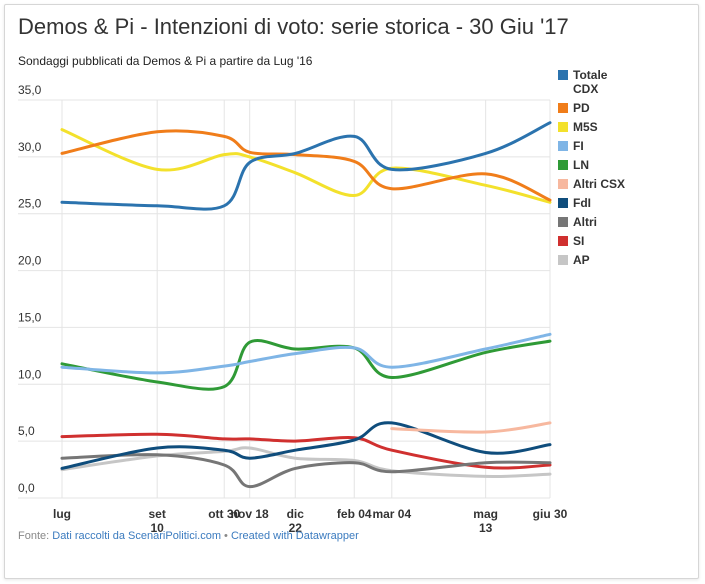  What do you see at coordinates (585, 222) in the screenshot?
I see `legend-label: Altri` at bounding box center [585, 222].